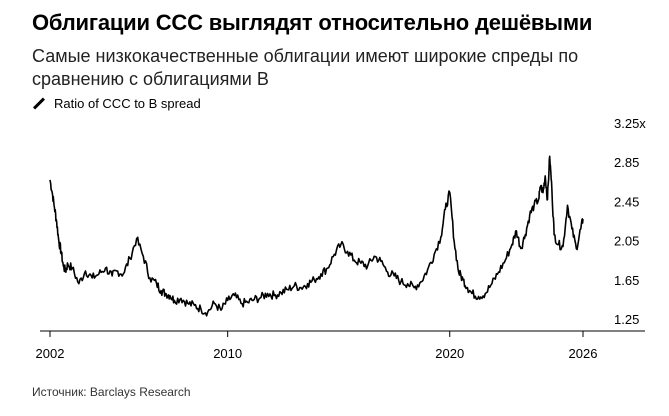 This screenshot has height=416, width=669. I want to click on x-tick-label: 2010, so click(227, 353).